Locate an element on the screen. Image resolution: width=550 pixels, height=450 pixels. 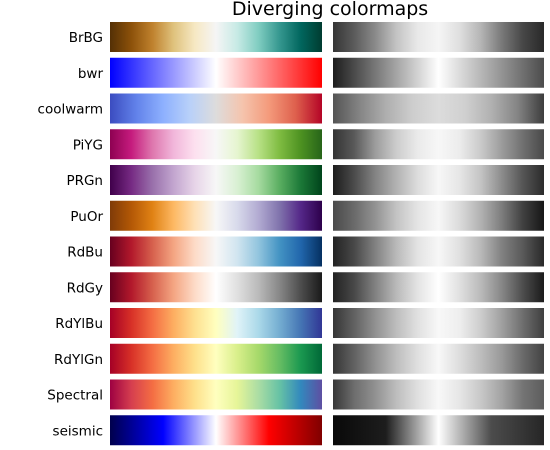
grayscale-bar-rdylbu is located at coordinates (438, 323).